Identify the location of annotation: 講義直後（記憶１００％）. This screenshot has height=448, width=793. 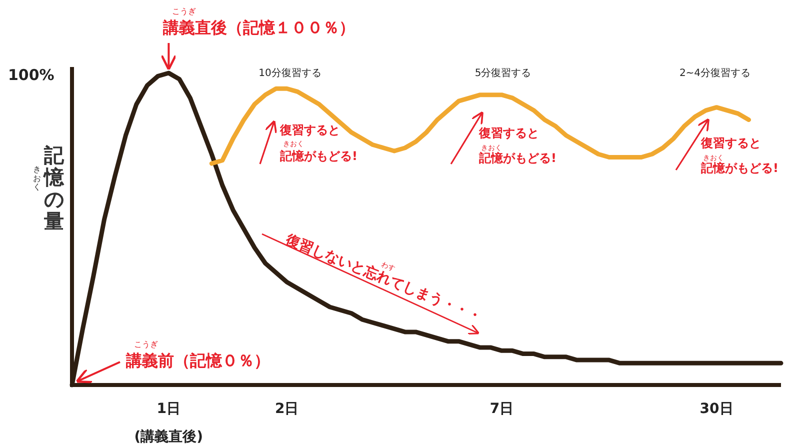
(258, 27).